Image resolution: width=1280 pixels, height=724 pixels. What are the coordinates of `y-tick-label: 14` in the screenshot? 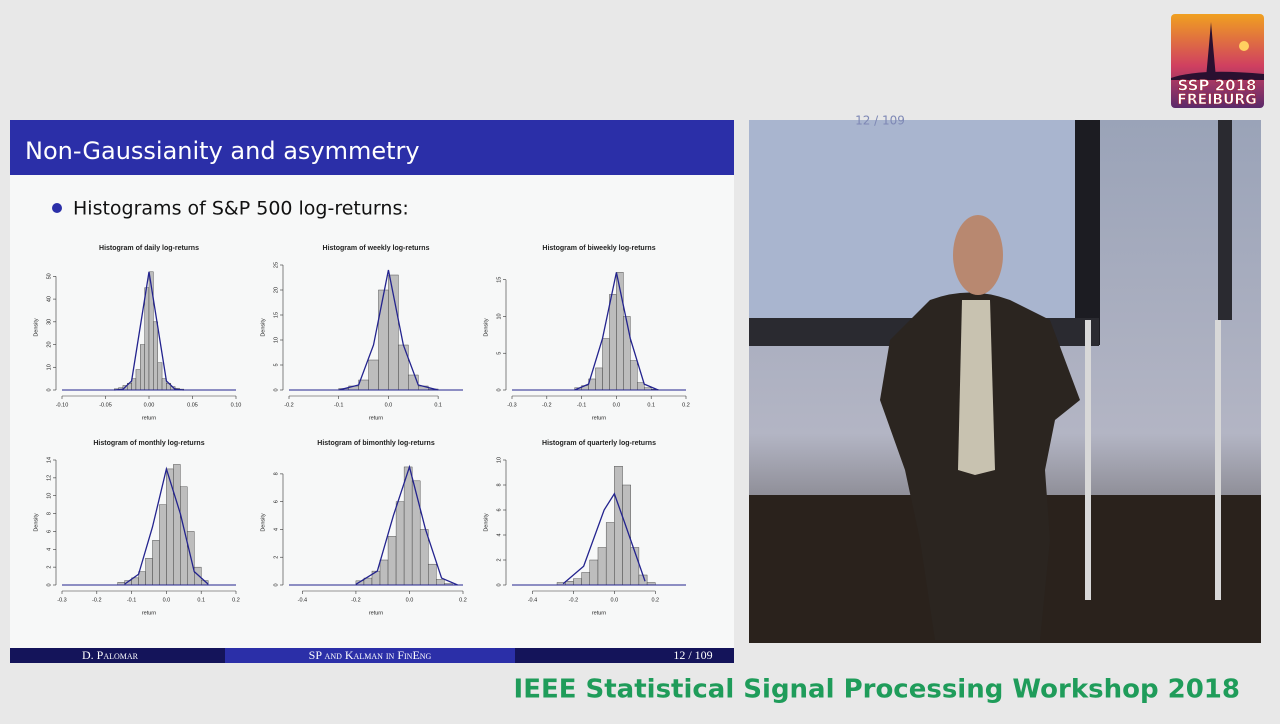 It's located at (49, 460).